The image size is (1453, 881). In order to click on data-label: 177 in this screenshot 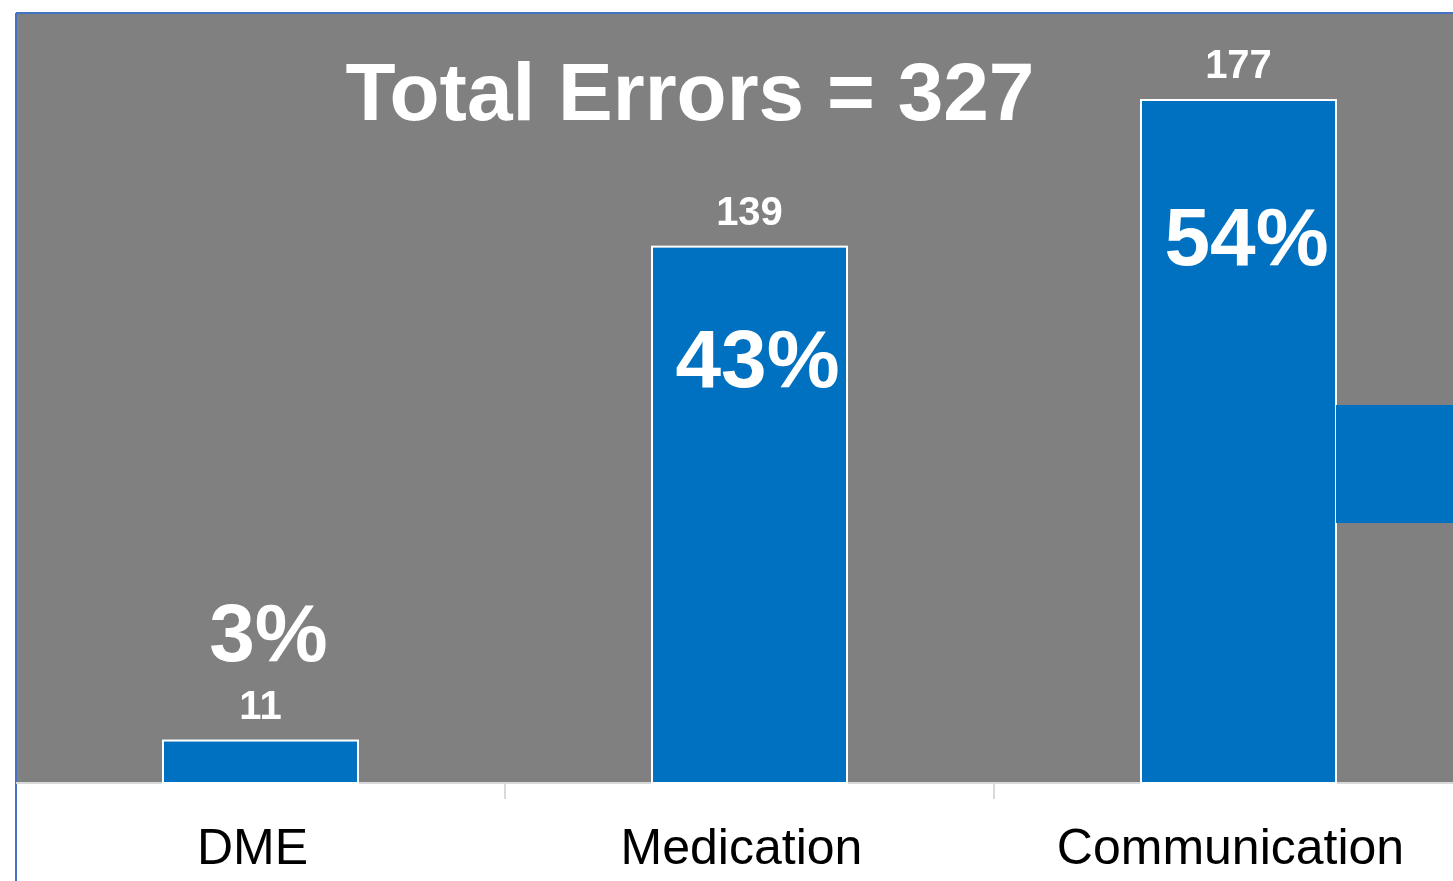, I will do `click(1238, 64)`.